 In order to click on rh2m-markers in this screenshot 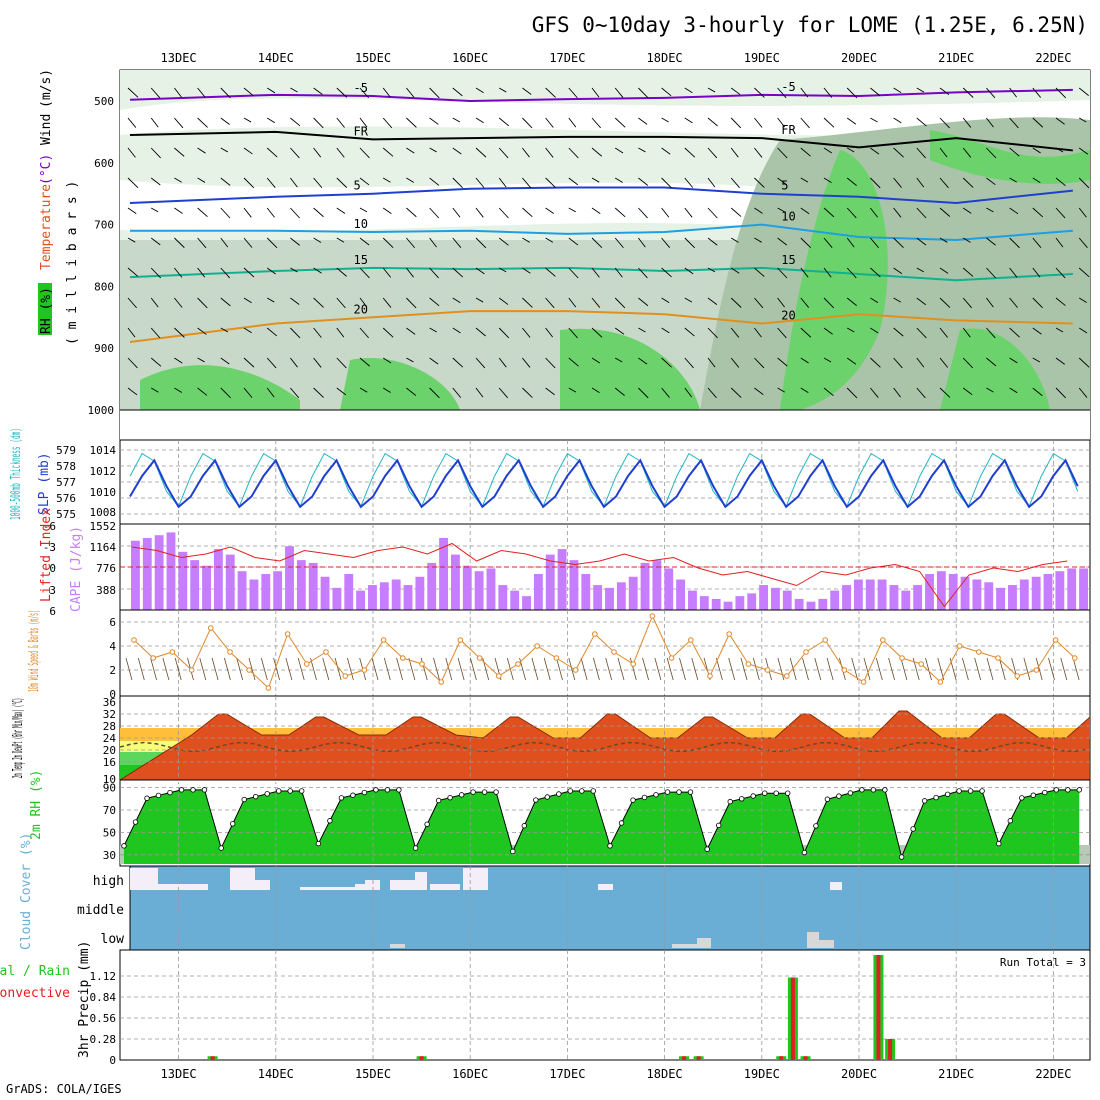, I will do `click(601, 823)`.